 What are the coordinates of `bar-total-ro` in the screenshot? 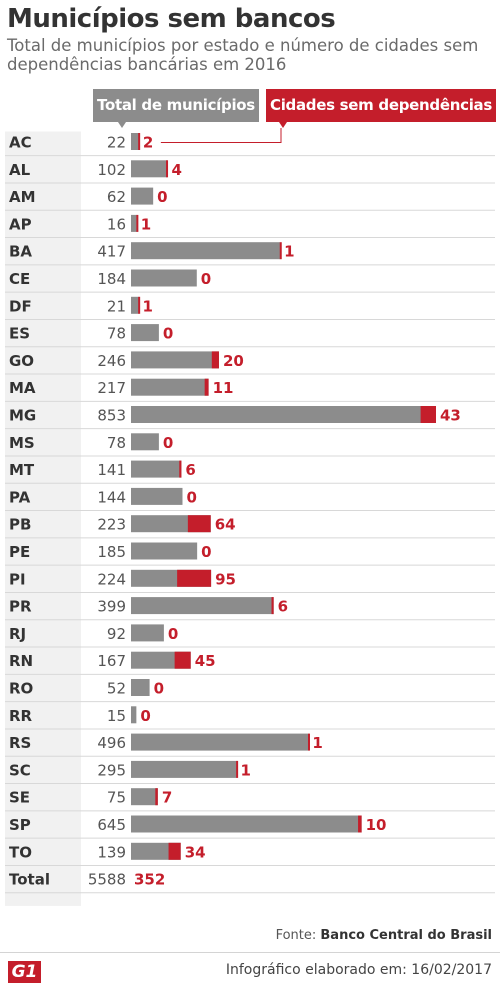 It's located at (140, 687).